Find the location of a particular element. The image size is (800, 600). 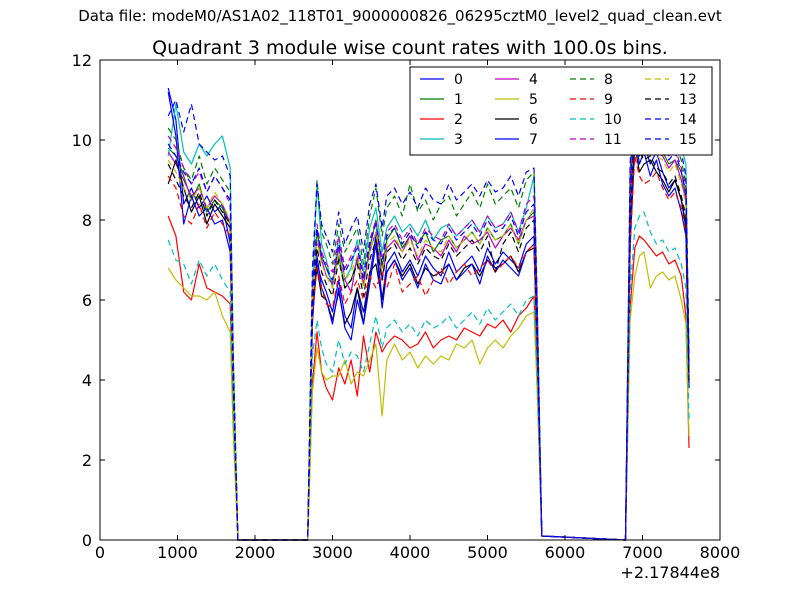

legend-label-10: 10 is located at coordinates (613, 120).